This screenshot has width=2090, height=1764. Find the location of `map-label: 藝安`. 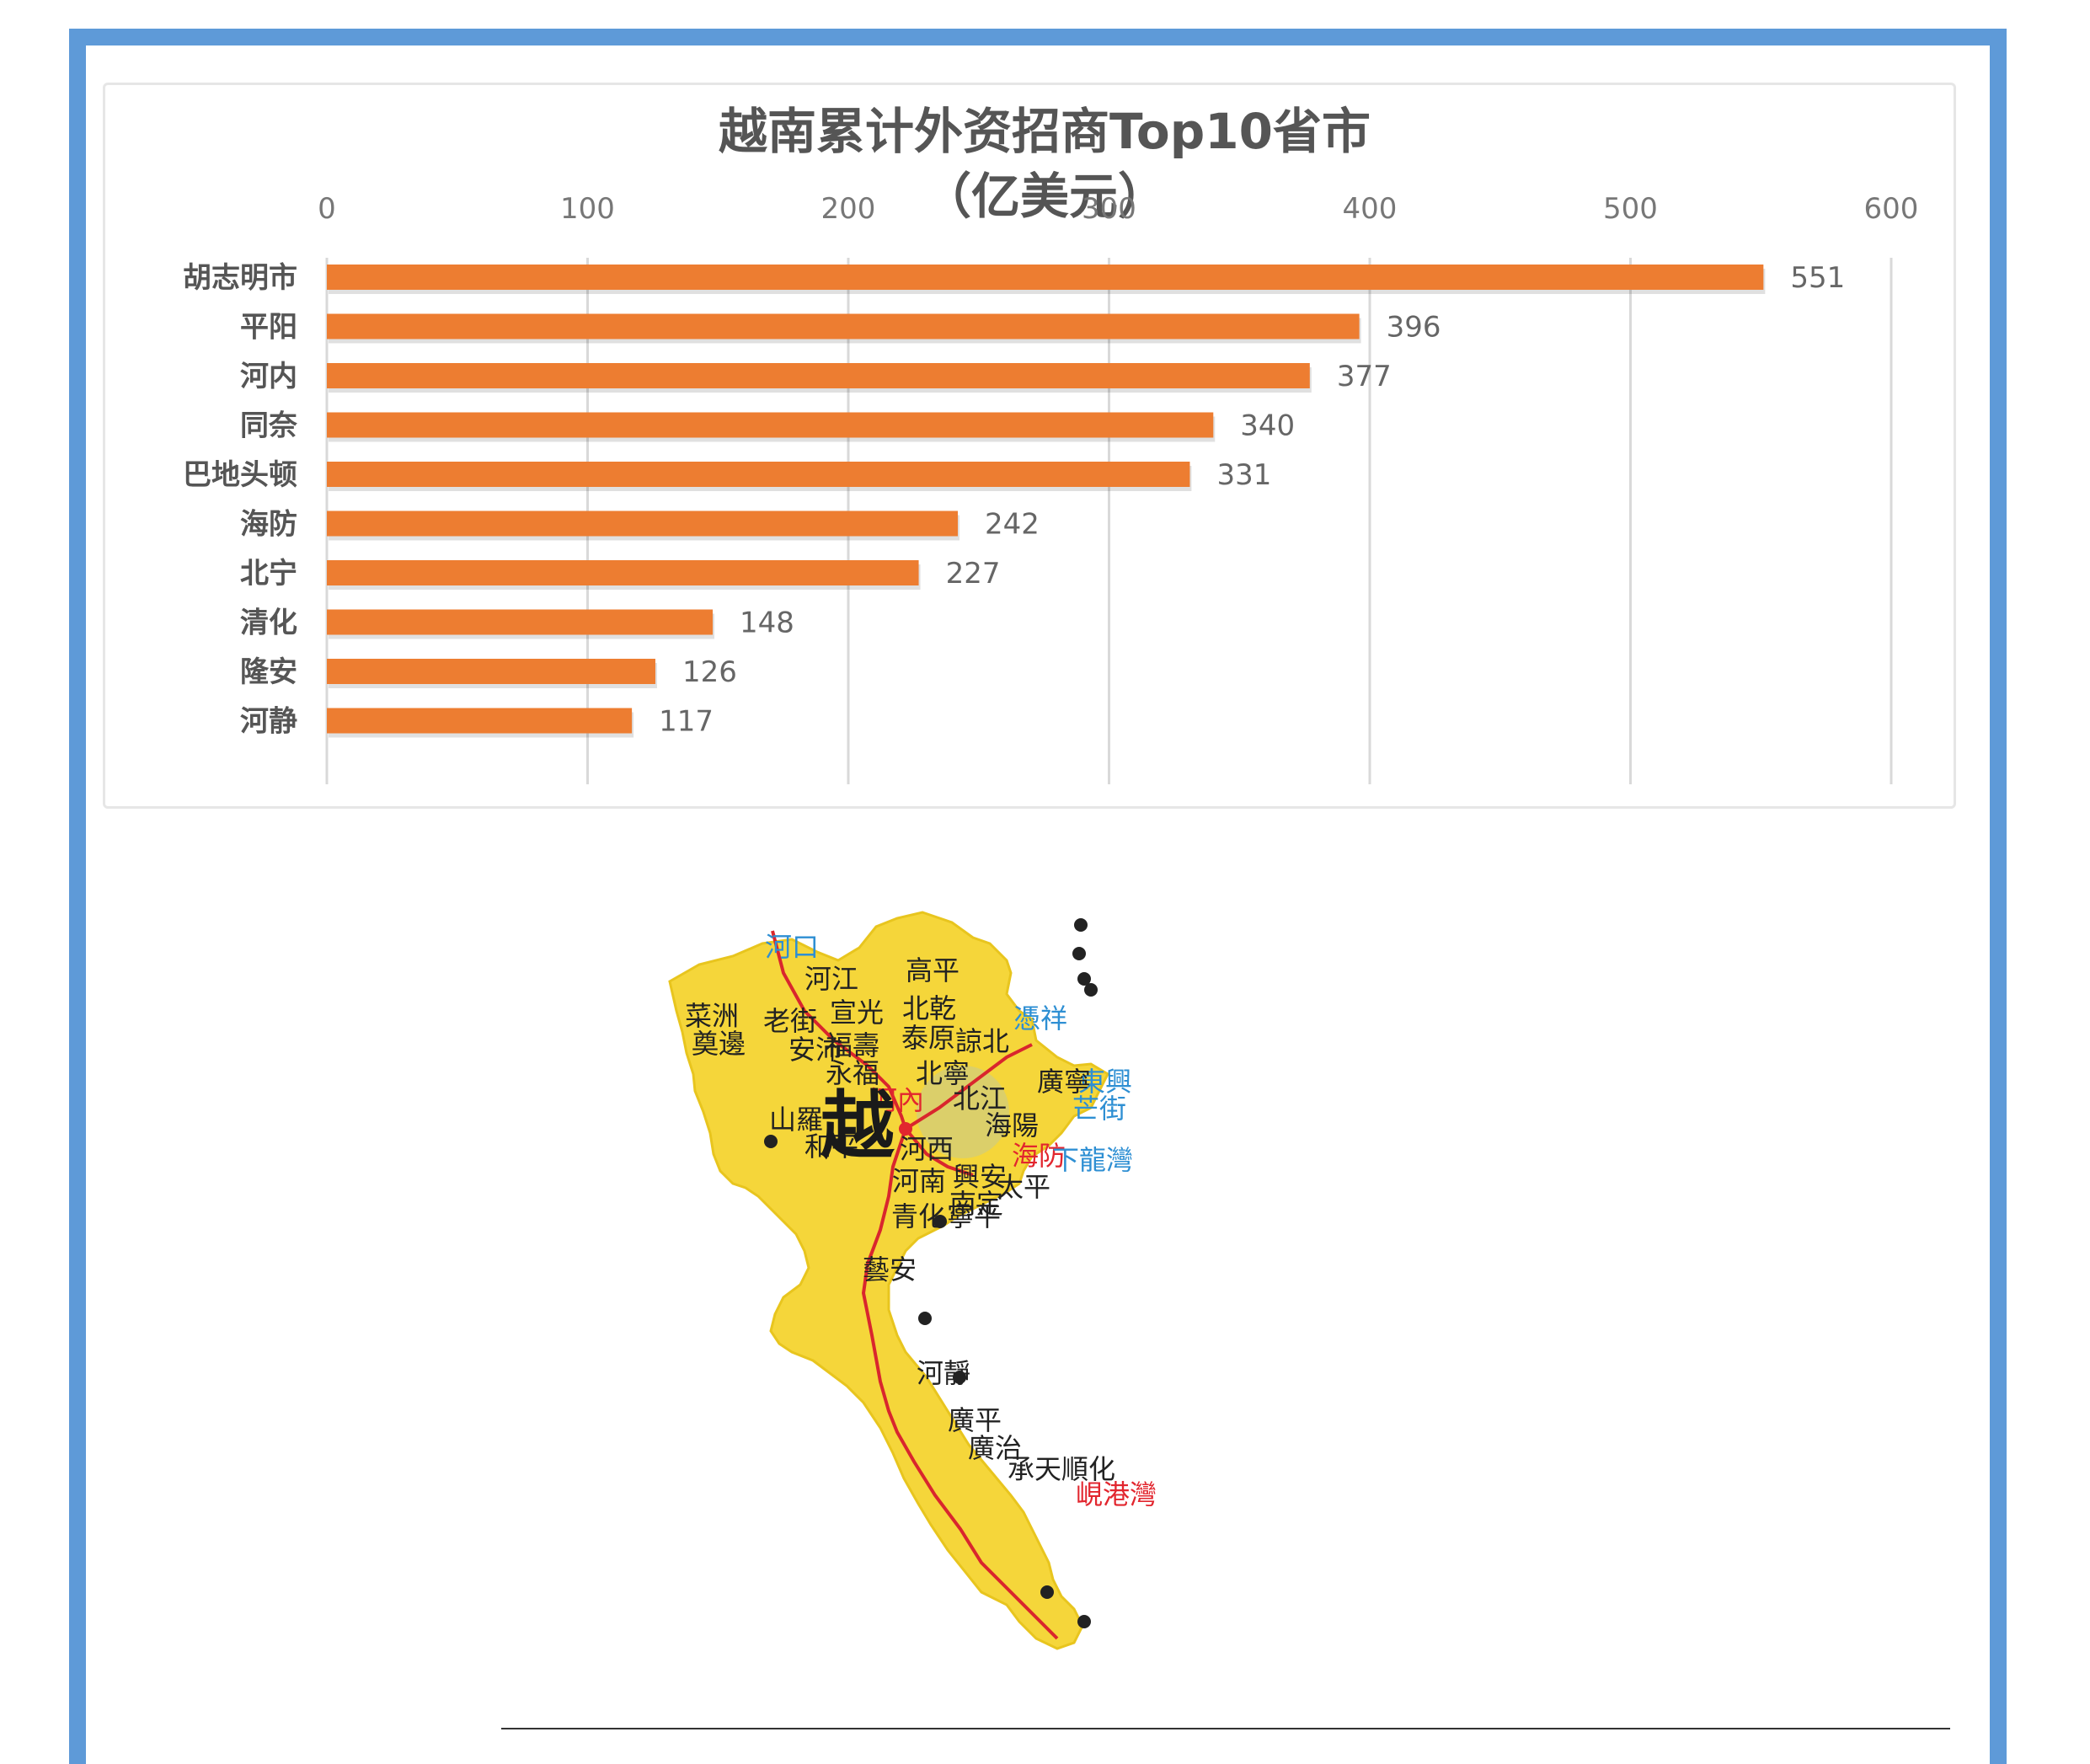

map-label: 藝安 is located at coordinates (890, 1270).